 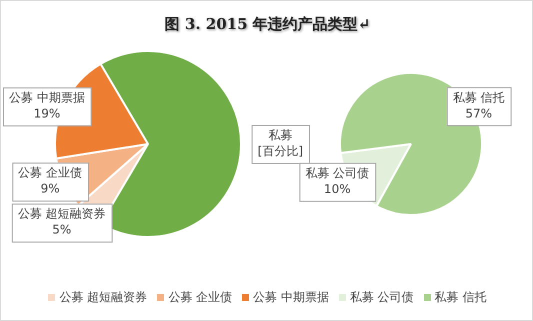 What do you see at coordinates (478, 97) in the screenshot?
I see `slice-label: 私募 信托` at bounding box center [478, 97].